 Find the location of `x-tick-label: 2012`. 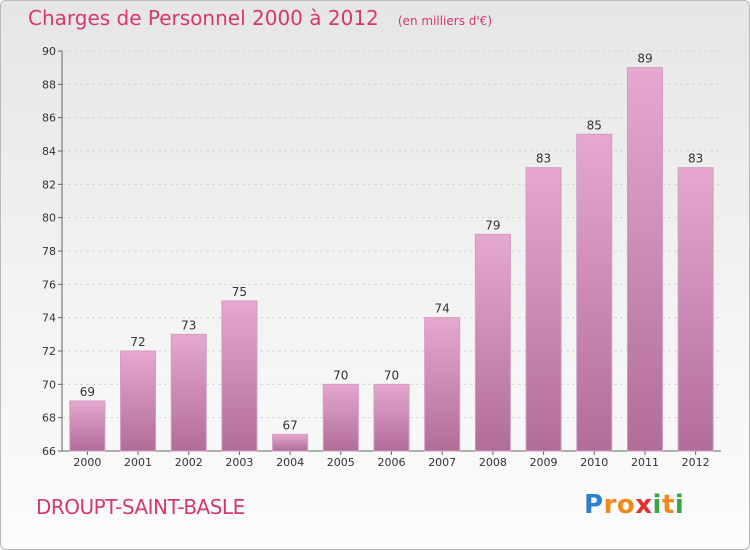

x-tick-label: 2012 is located at coordinates (696, 462).